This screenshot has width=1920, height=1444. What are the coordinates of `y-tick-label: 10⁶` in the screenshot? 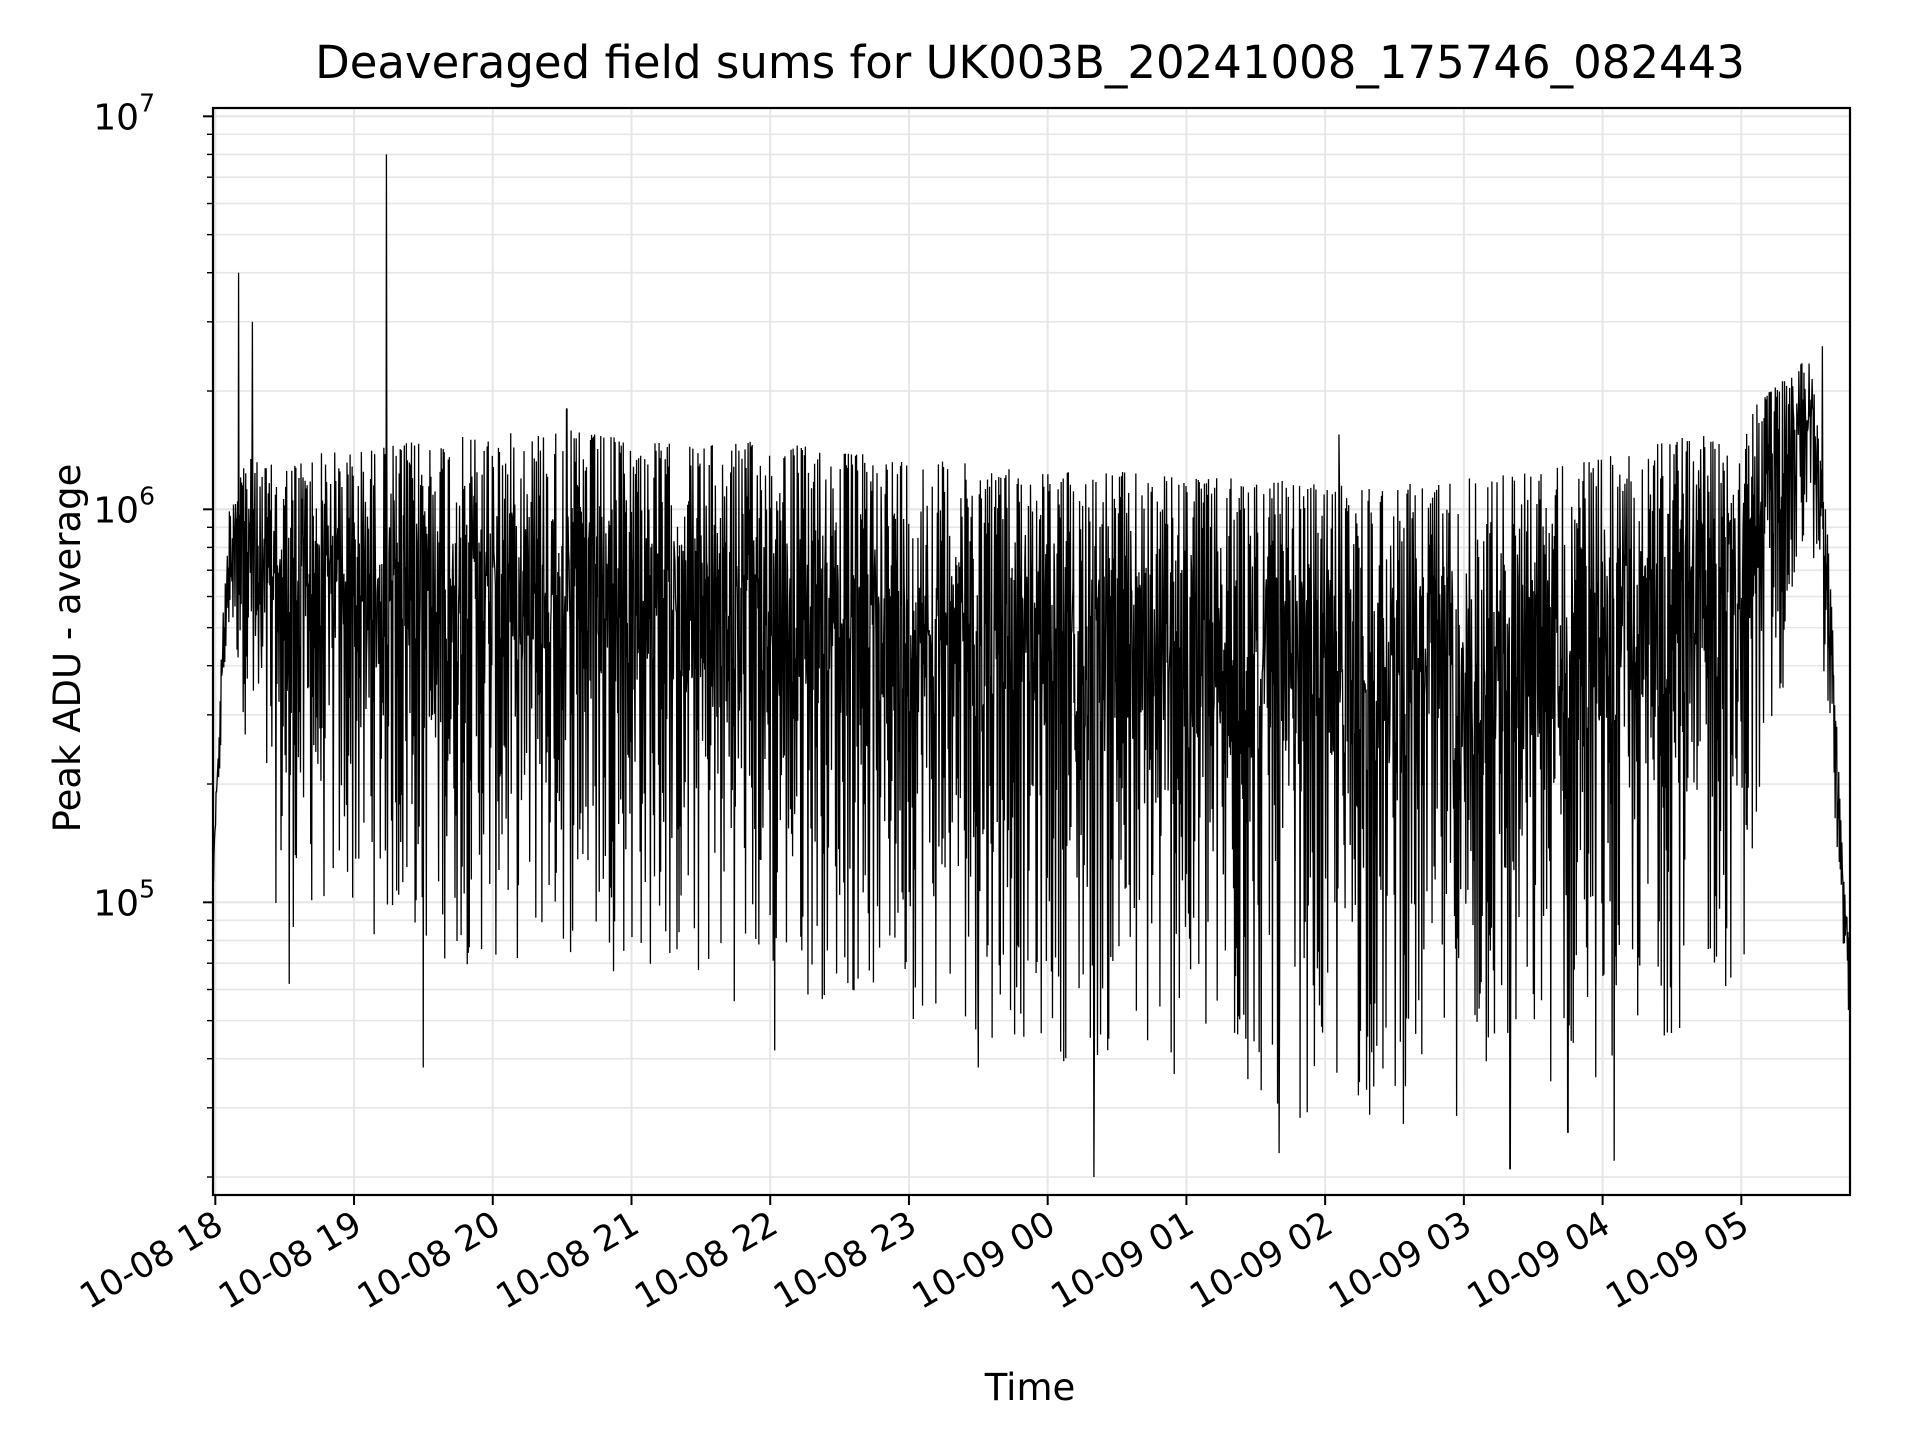 It's located at (124, 506).